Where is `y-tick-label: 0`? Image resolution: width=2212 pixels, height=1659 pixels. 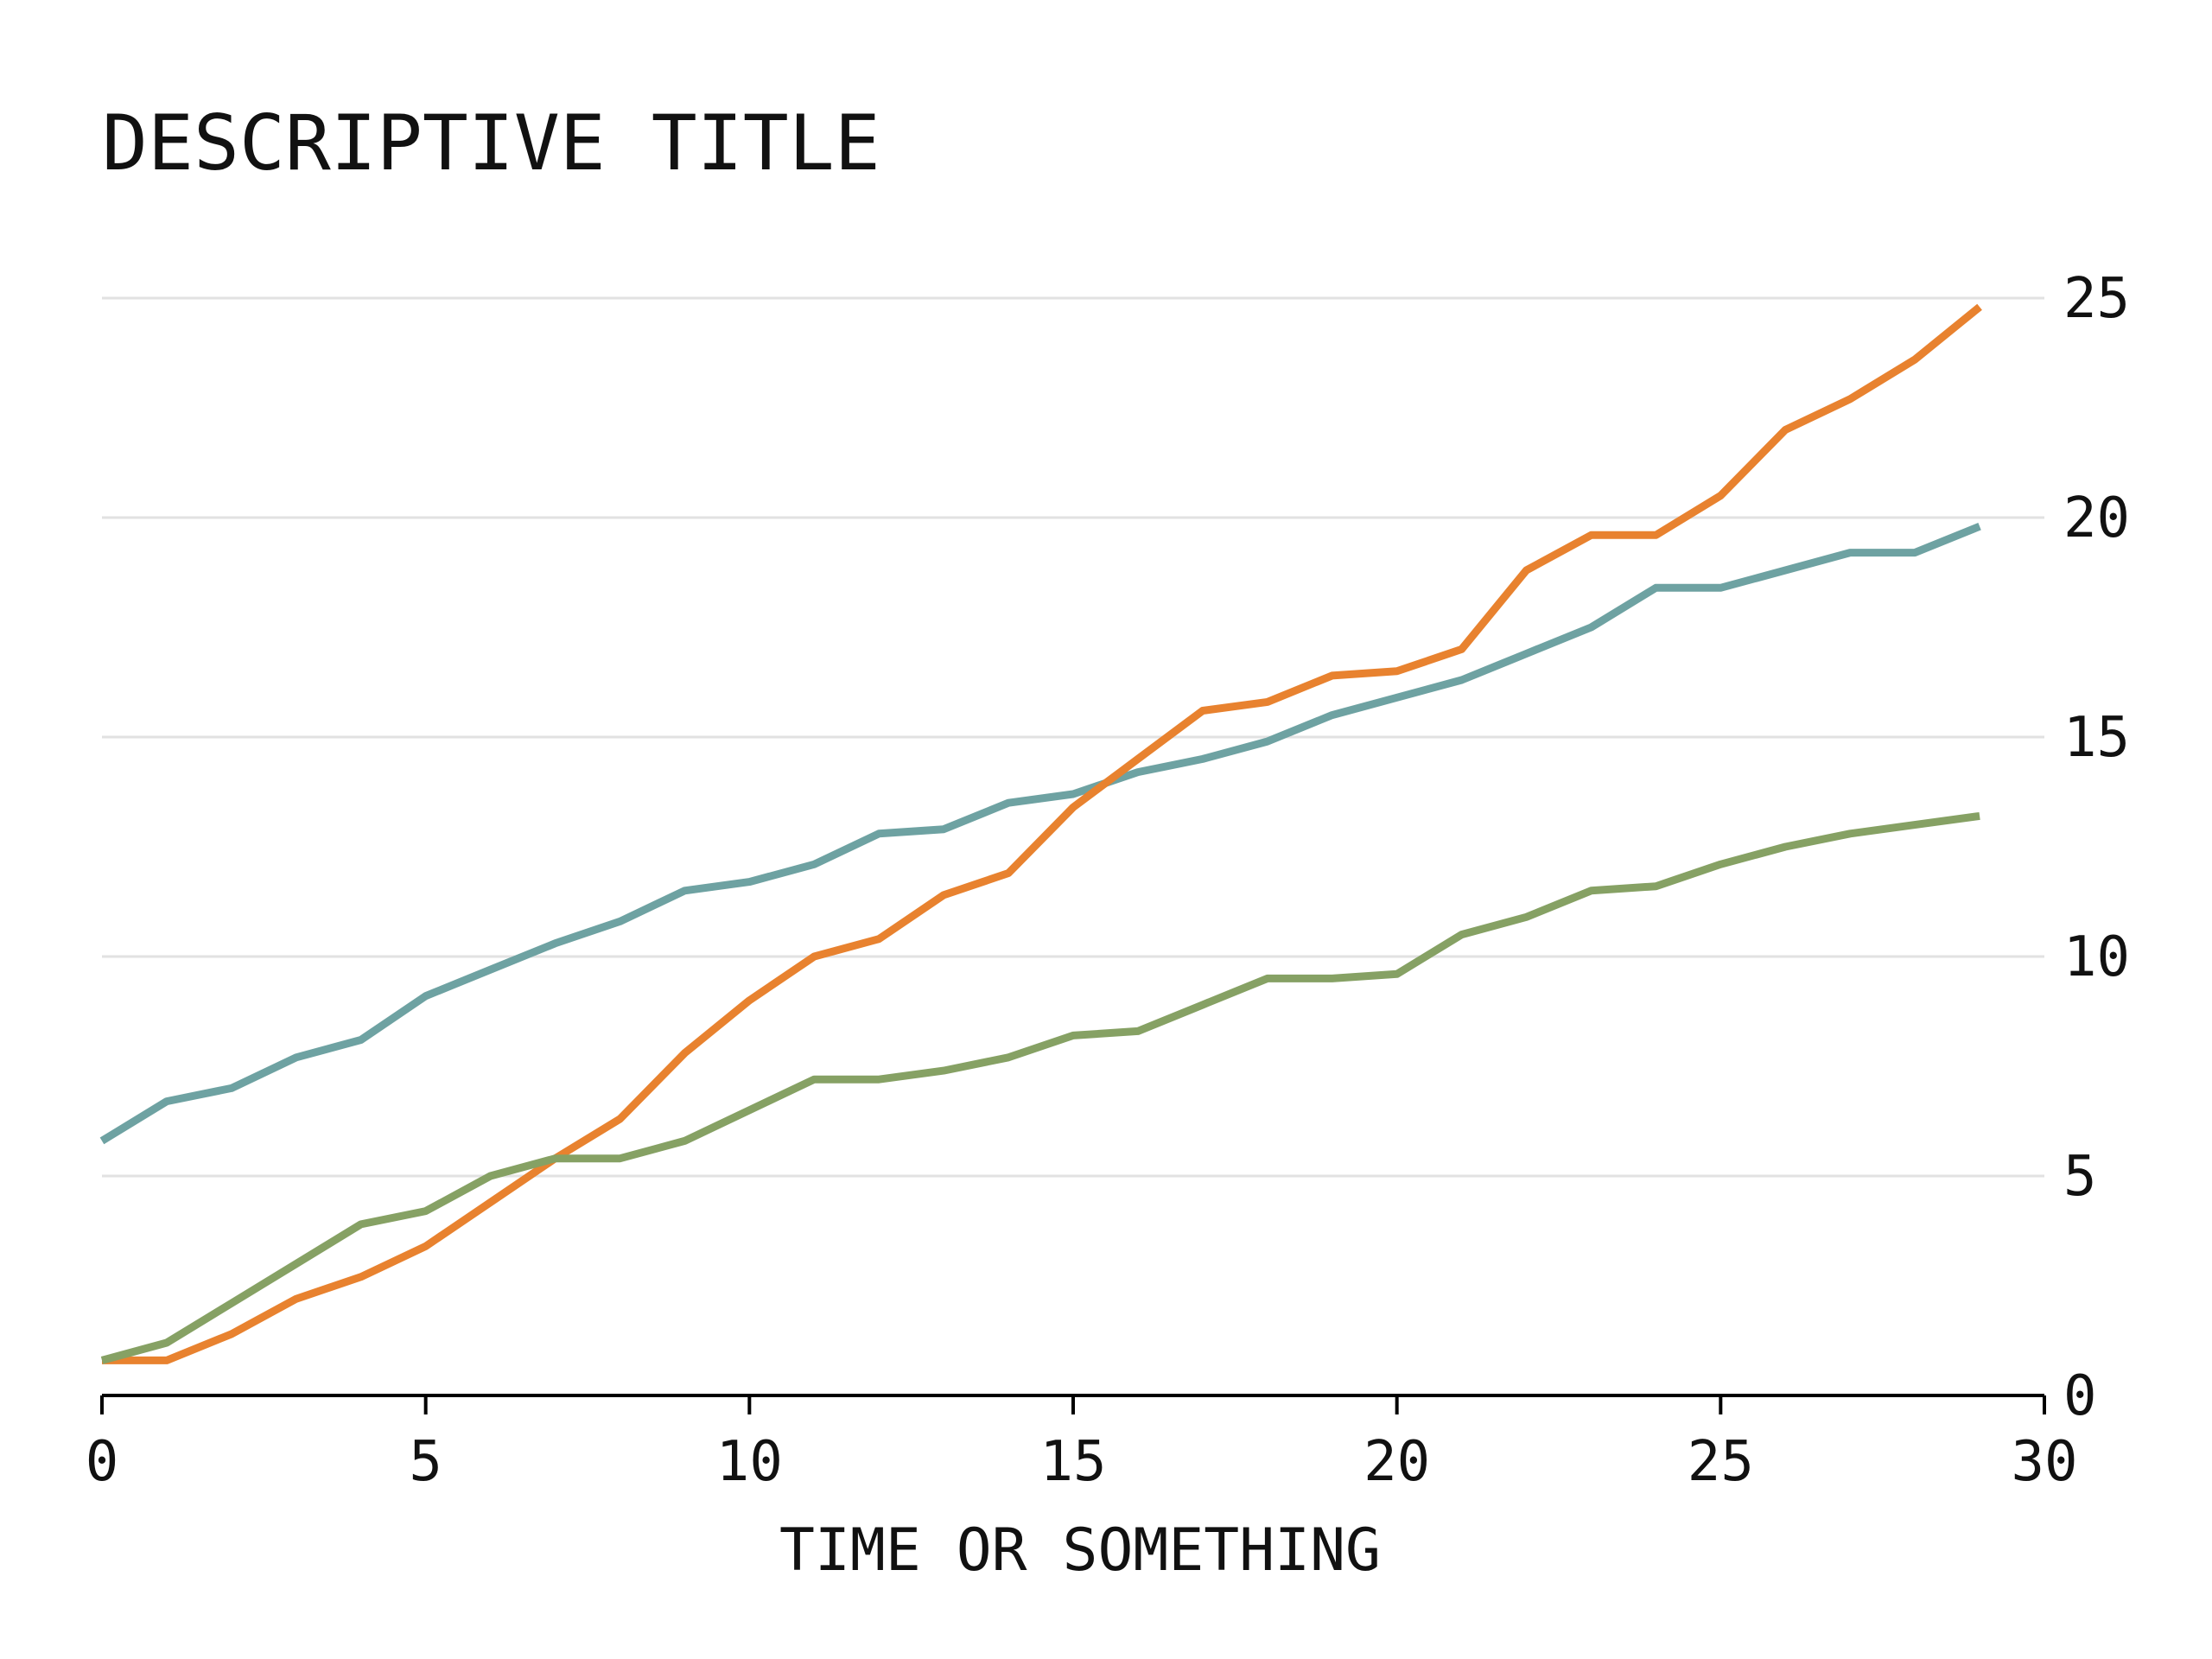 y-tick-label: 0 is located at coordinates (2080, 1396).